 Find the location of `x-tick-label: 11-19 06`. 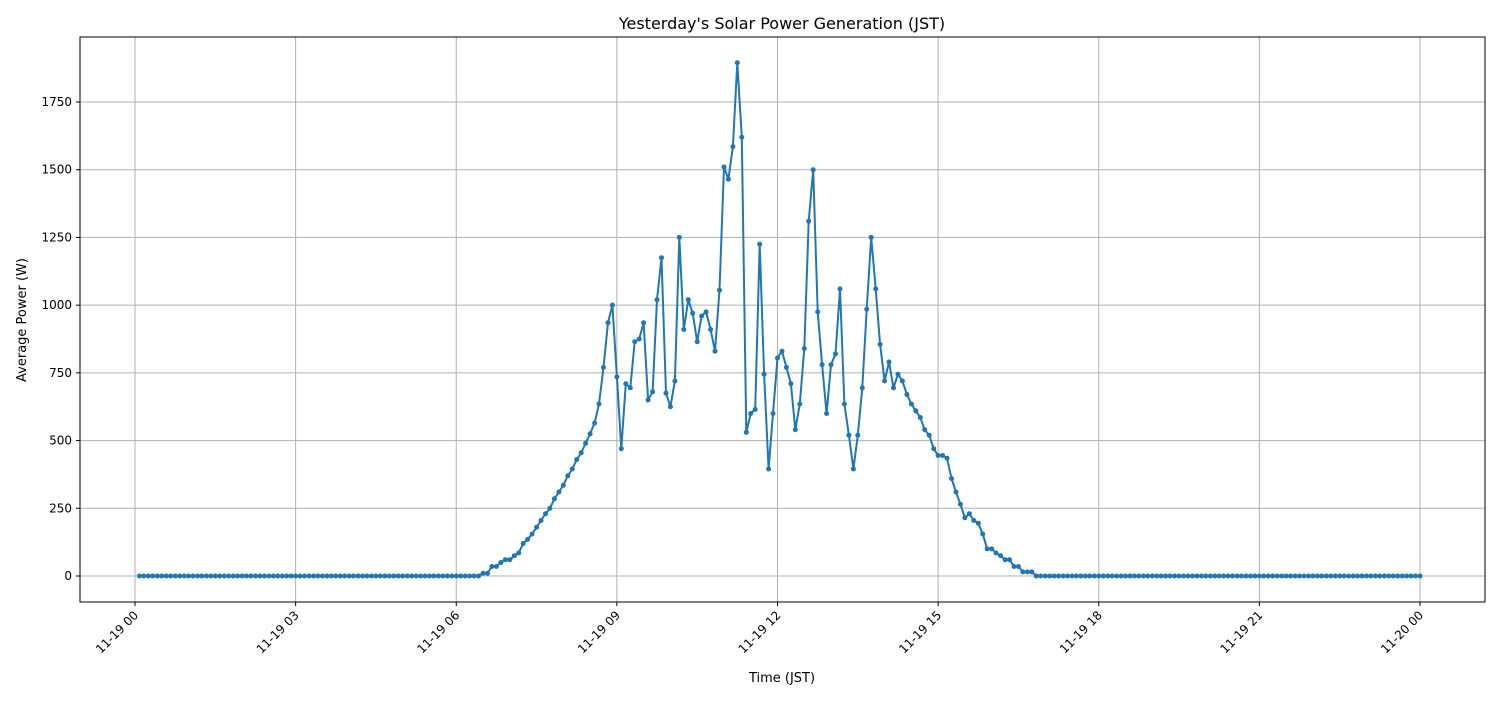

x-tick-label: 11-19 06 is located at coordinates (438, 632).